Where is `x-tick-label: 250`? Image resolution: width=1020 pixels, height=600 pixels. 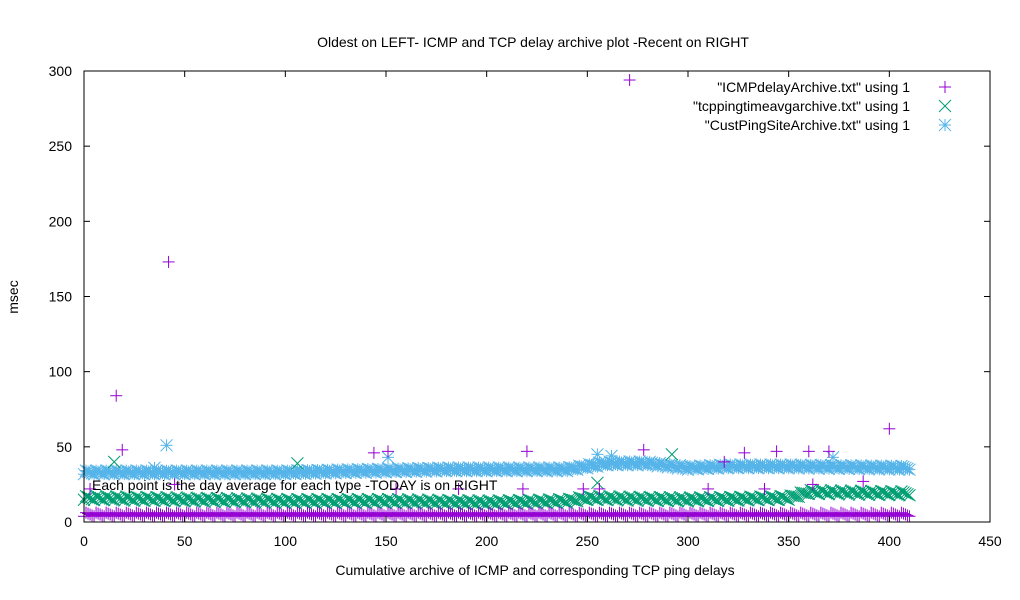 x-tick-label: 250 is located at coordinates (588, 541).